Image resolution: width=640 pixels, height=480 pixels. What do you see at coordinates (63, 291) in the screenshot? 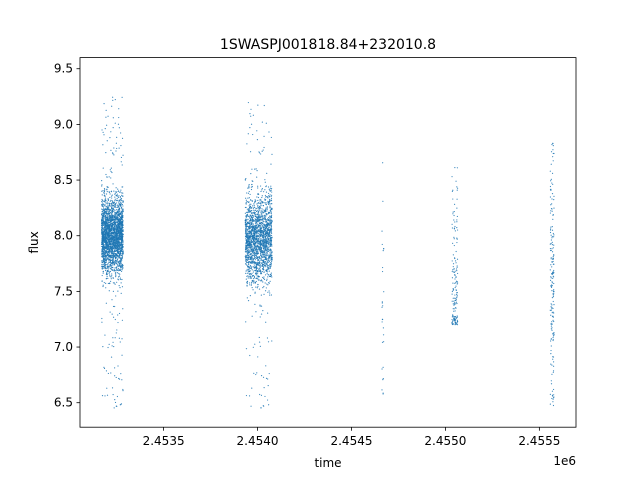
I see `y-tick-label: 7.5` at bounding box center [63, 291].